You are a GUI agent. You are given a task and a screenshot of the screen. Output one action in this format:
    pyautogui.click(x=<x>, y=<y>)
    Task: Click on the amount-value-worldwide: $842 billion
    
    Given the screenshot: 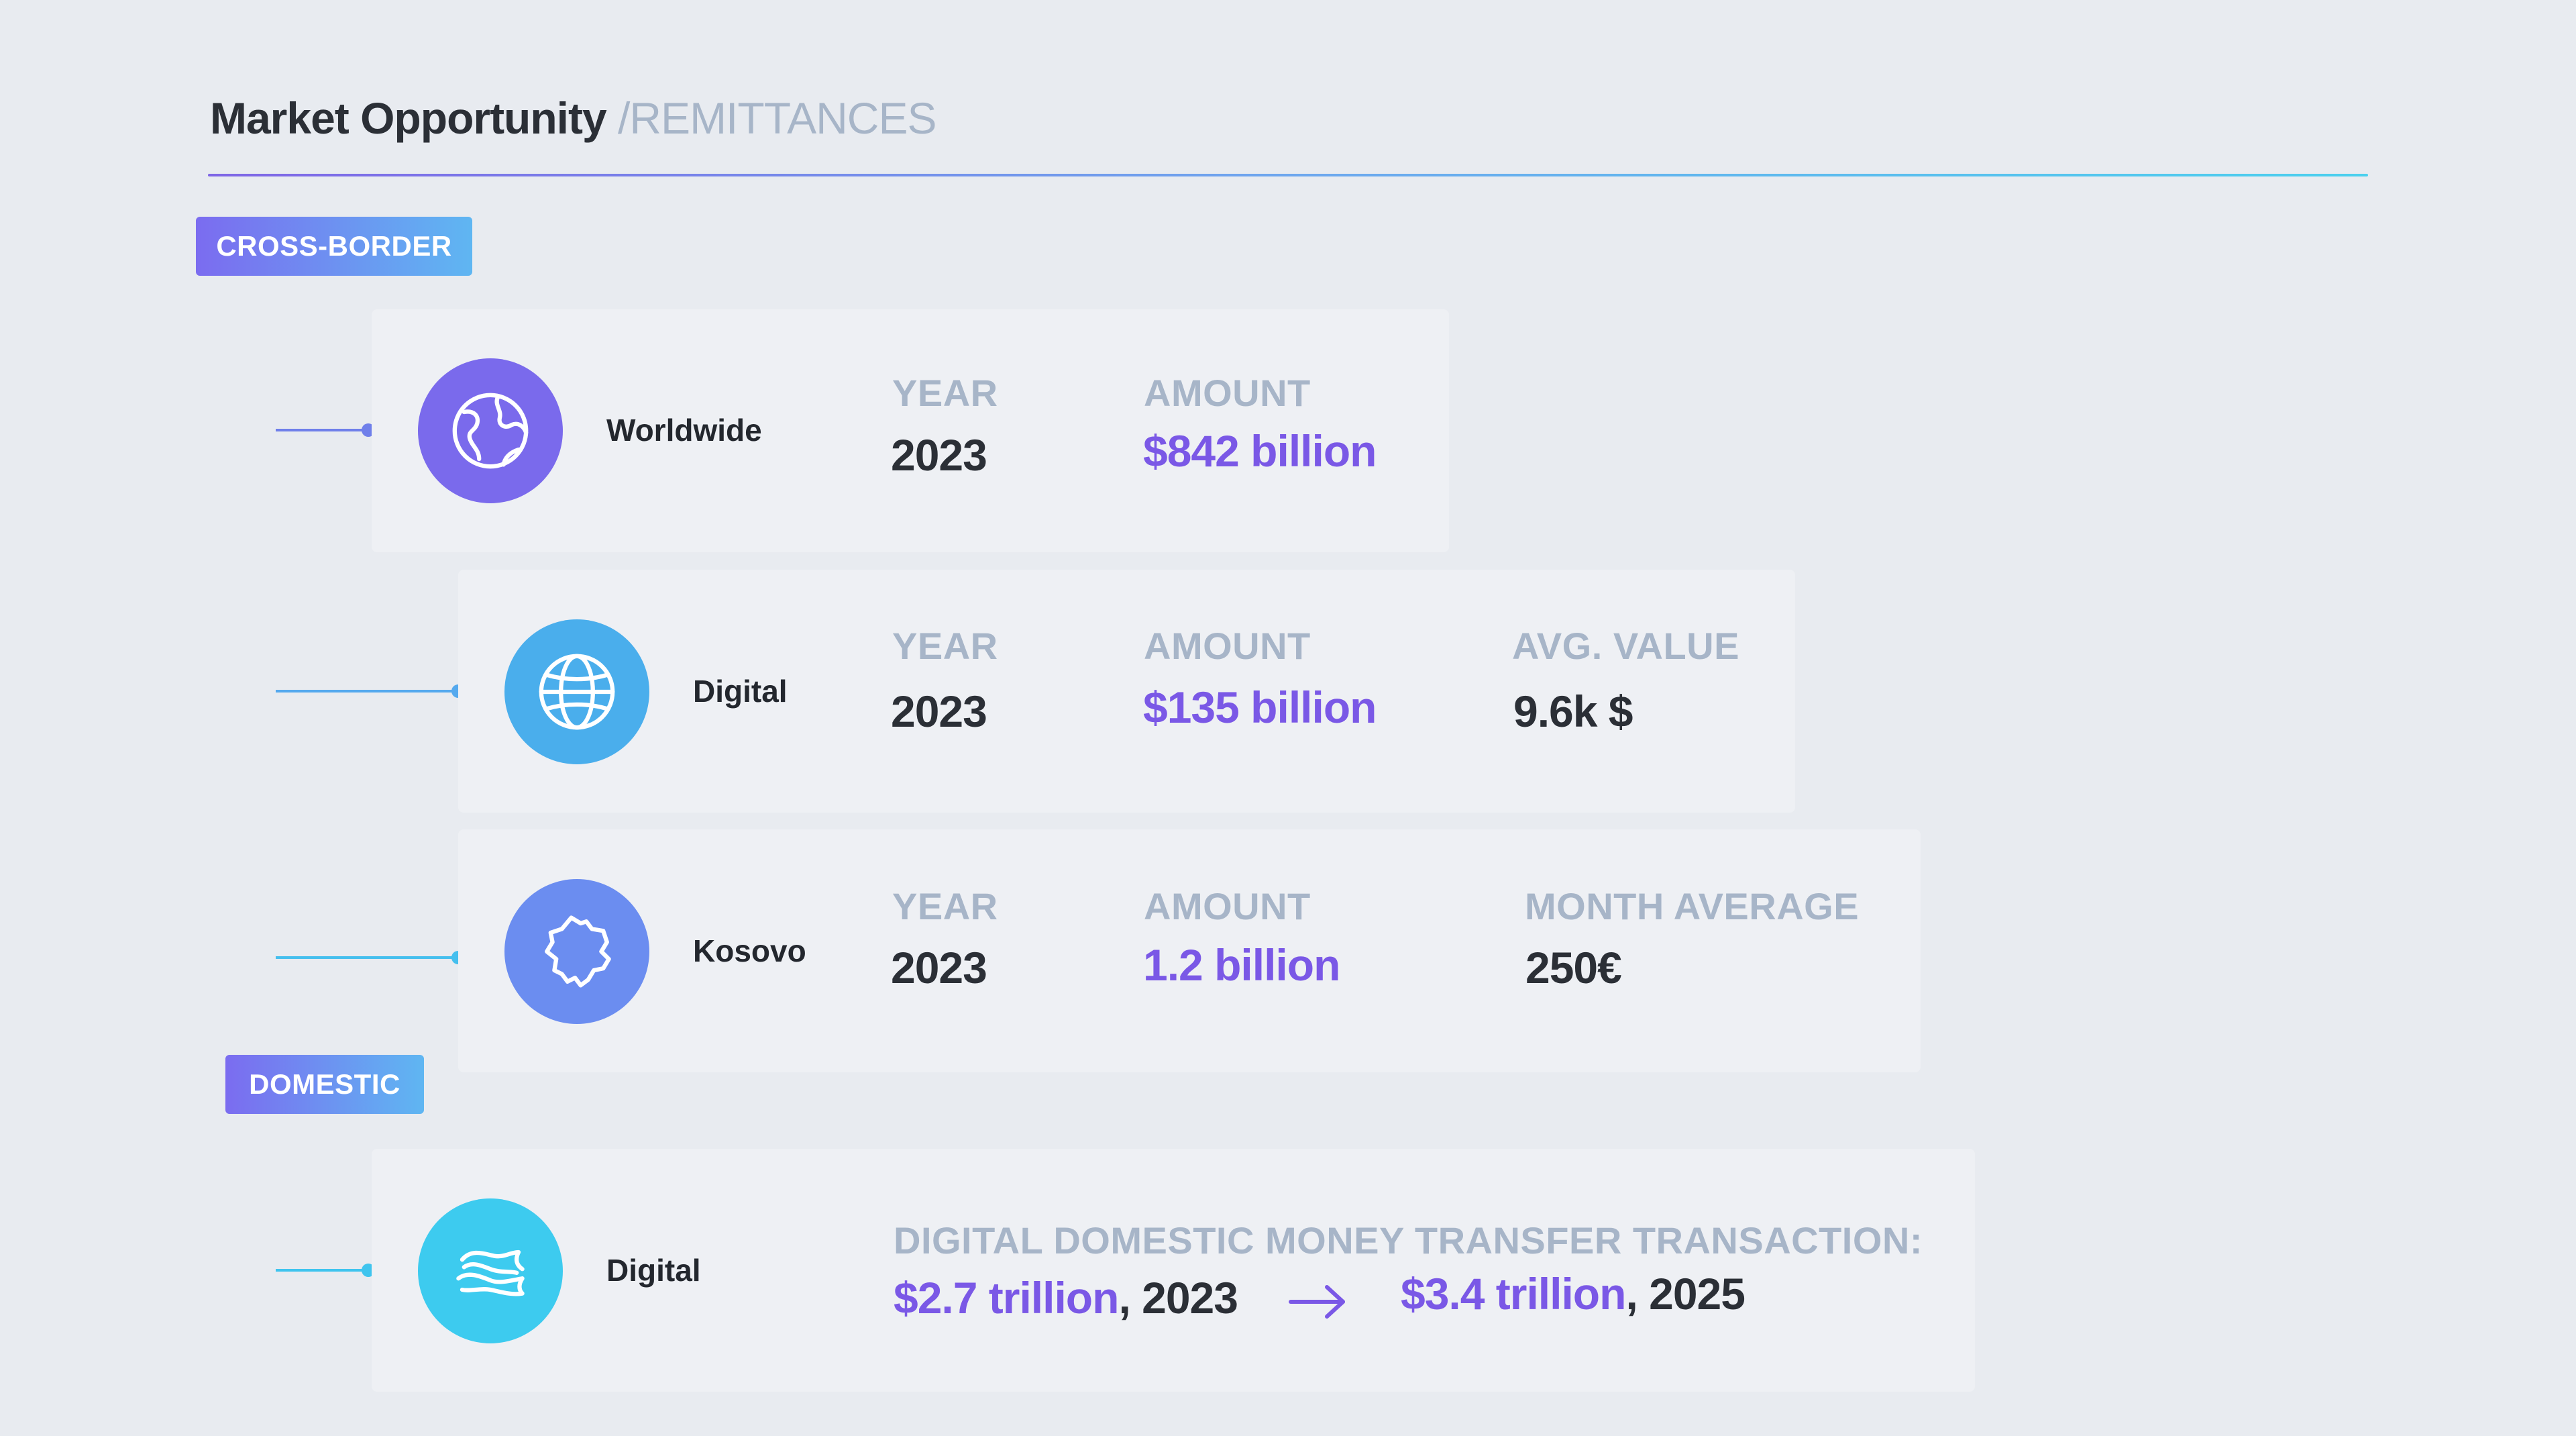 What is the action you would take?
    pyautogui.click(x=1260, y=451)
    